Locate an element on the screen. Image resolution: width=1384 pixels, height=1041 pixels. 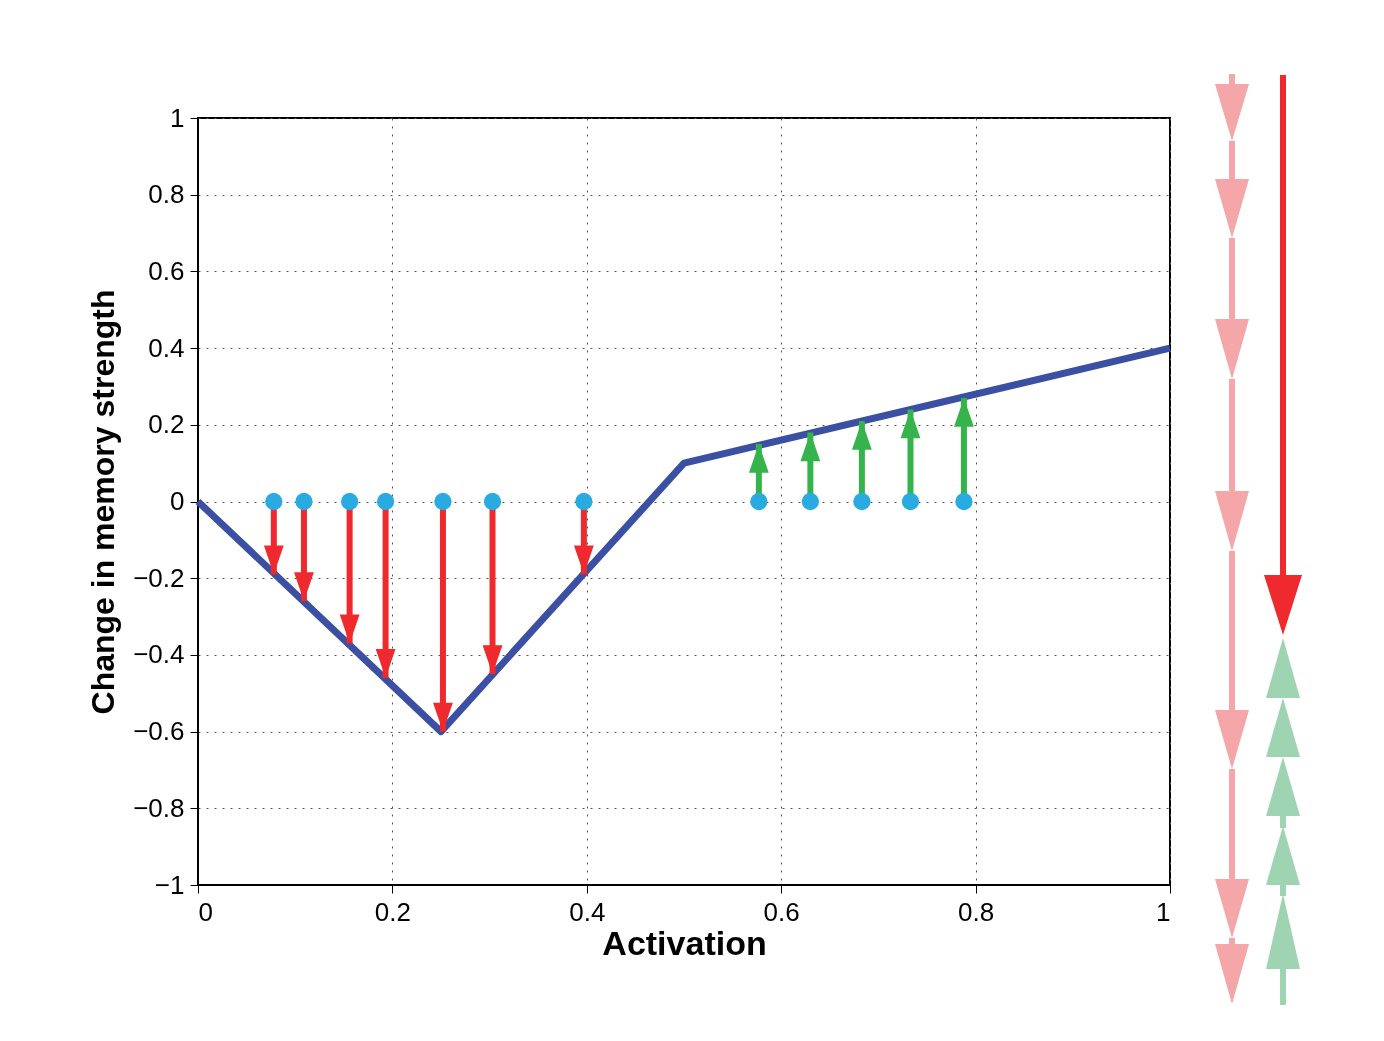
y-tick-label: 0.6 is located at coordinates (166, 270).